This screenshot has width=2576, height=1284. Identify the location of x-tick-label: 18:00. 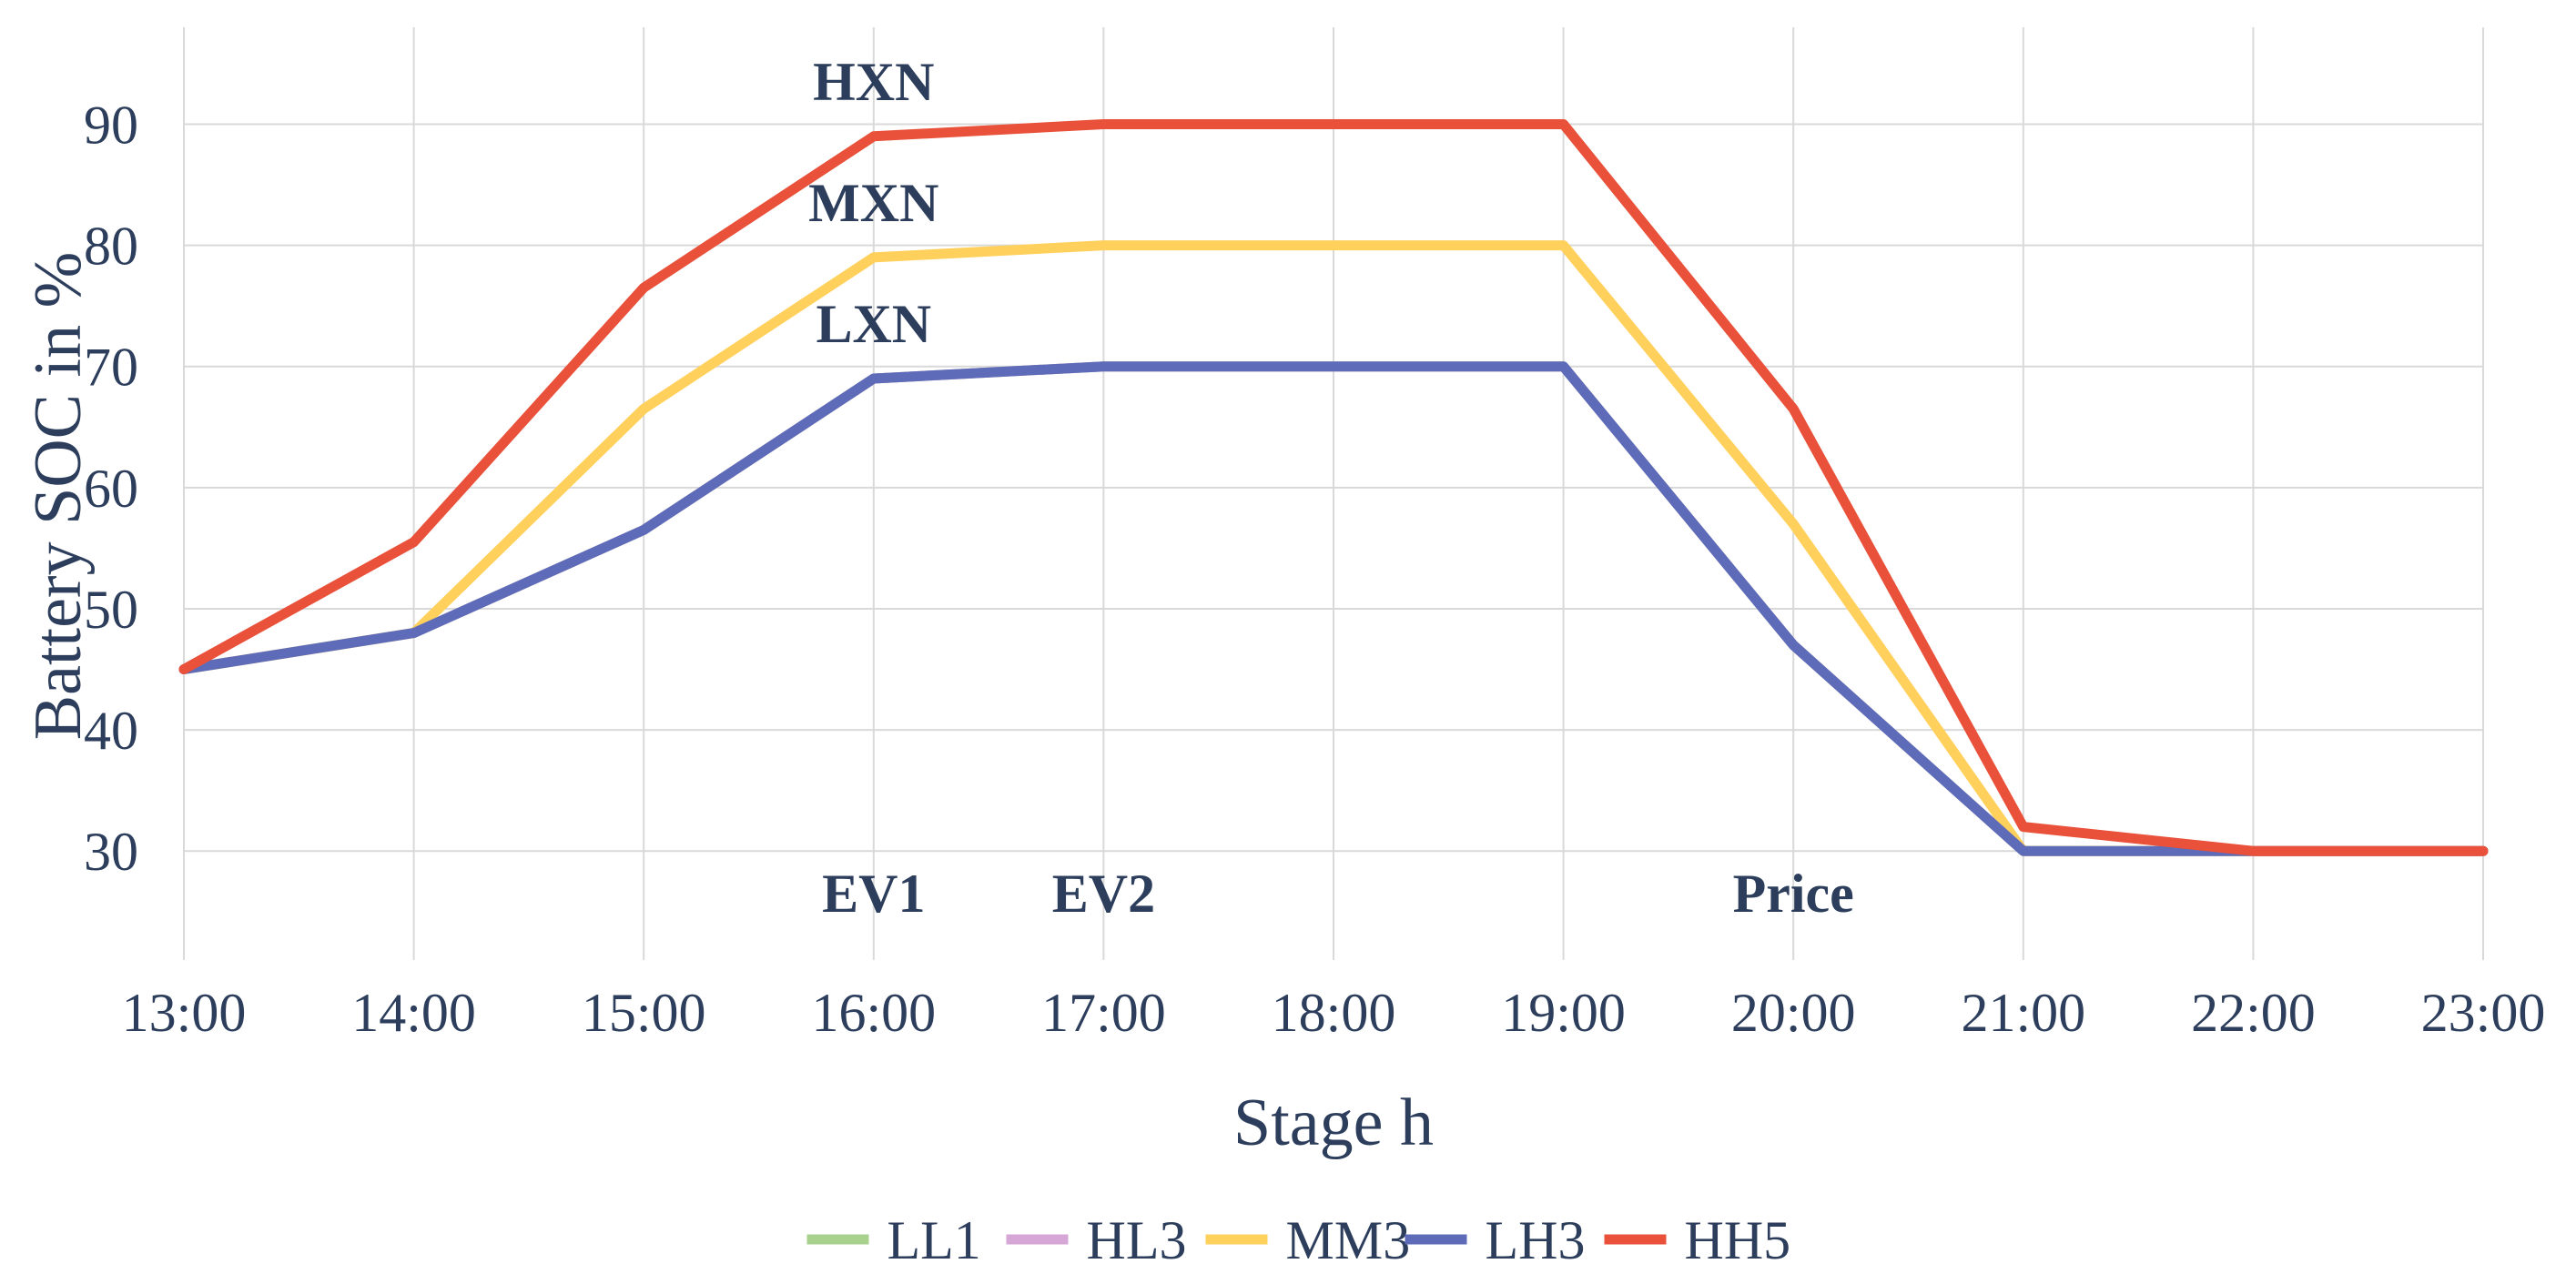
(1334, 1013).